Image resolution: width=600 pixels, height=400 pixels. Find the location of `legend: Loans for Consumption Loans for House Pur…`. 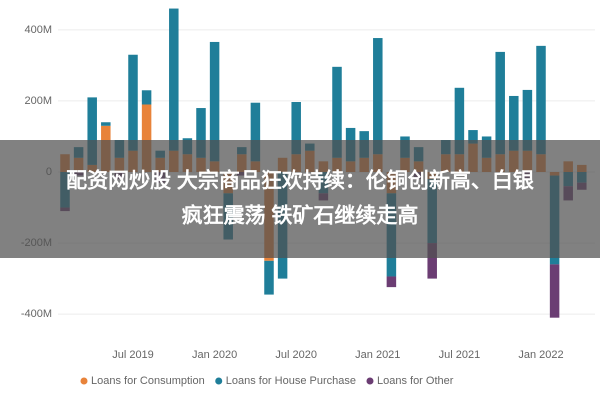

legend: Loans for Consumption Loans for House Pur… is located at coordinates (267, 381).